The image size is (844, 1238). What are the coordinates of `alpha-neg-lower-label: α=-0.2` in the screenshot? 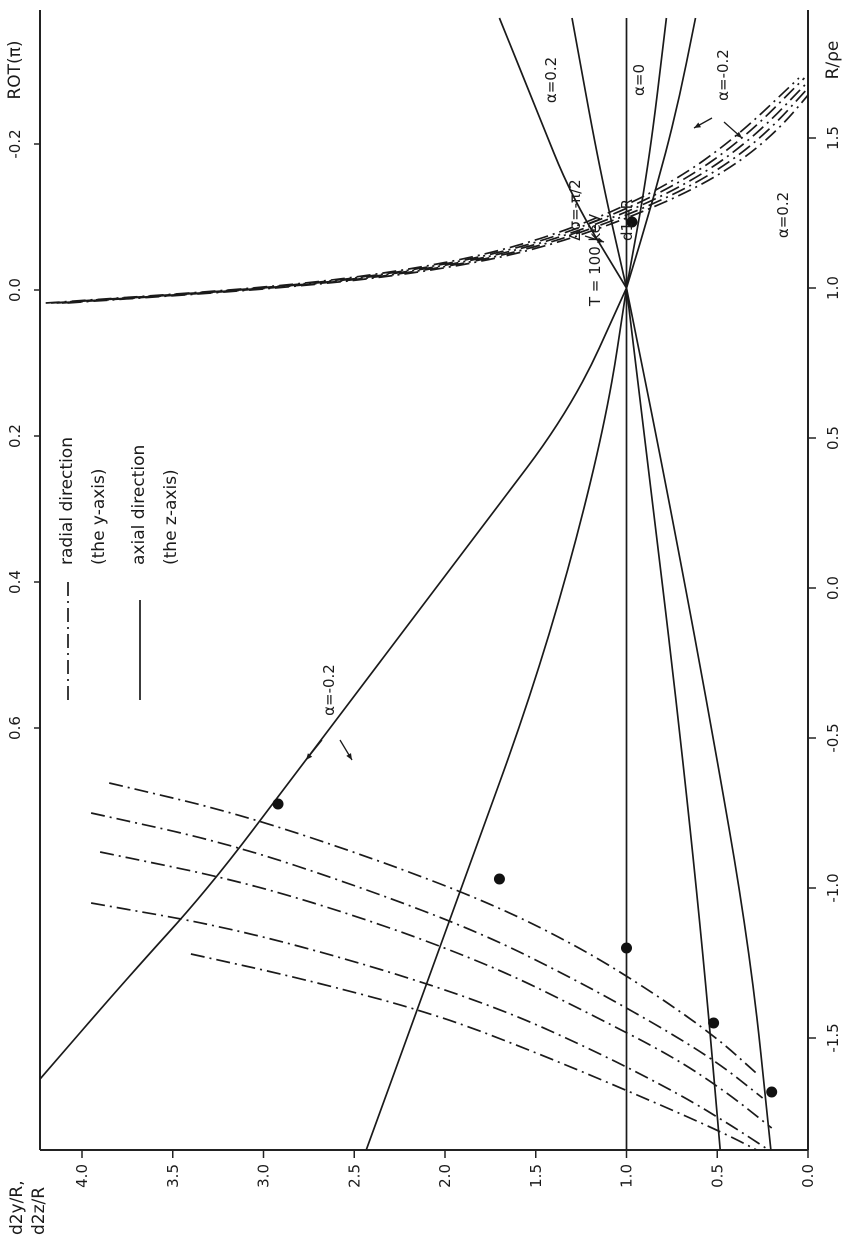 It's located at (329, 690).